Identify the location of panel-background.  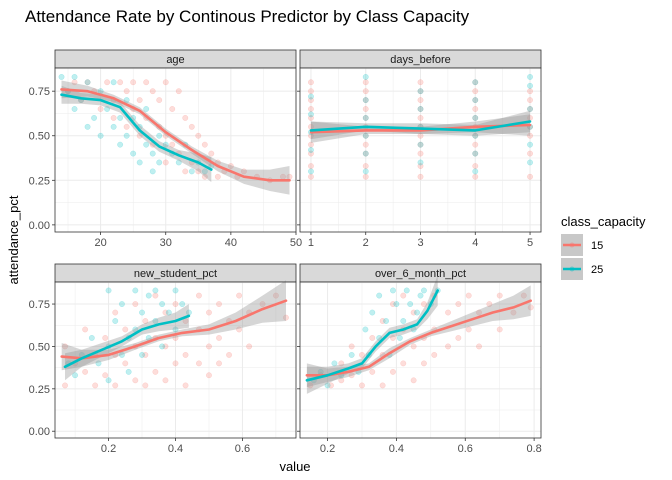
(175, 150).